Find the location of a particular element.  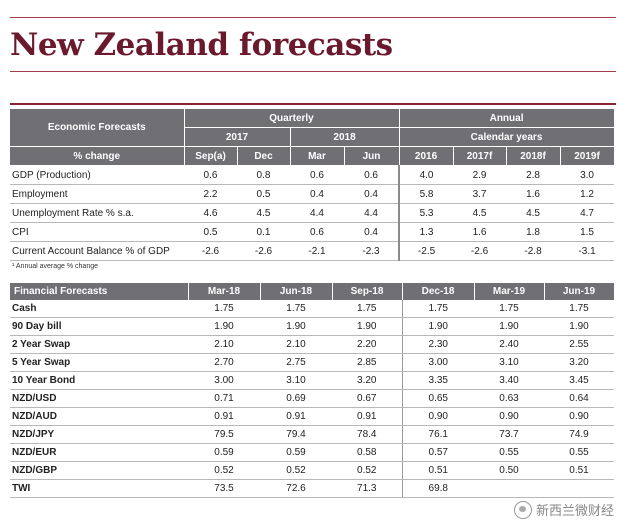

cell: 73.5 is located at coordinates (224, 488).